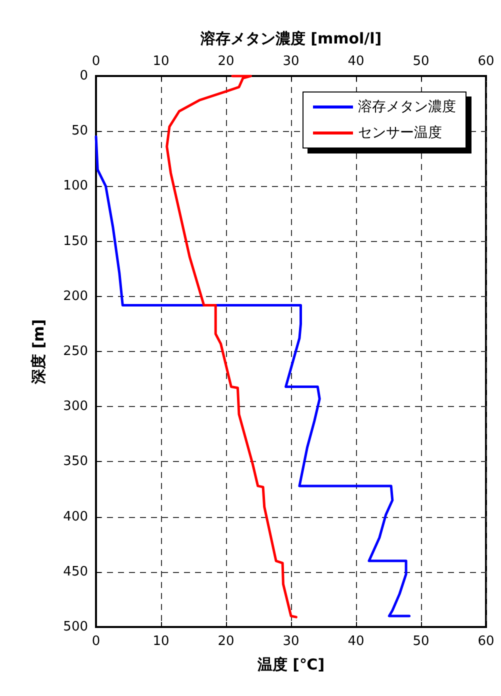 Image resolution: width=501 pixels, height=696 pixels. What do you see at coordinates (291, 61) in the screenshot?
I see `x2-tick-label: 30` at bounding box center [291, 61].